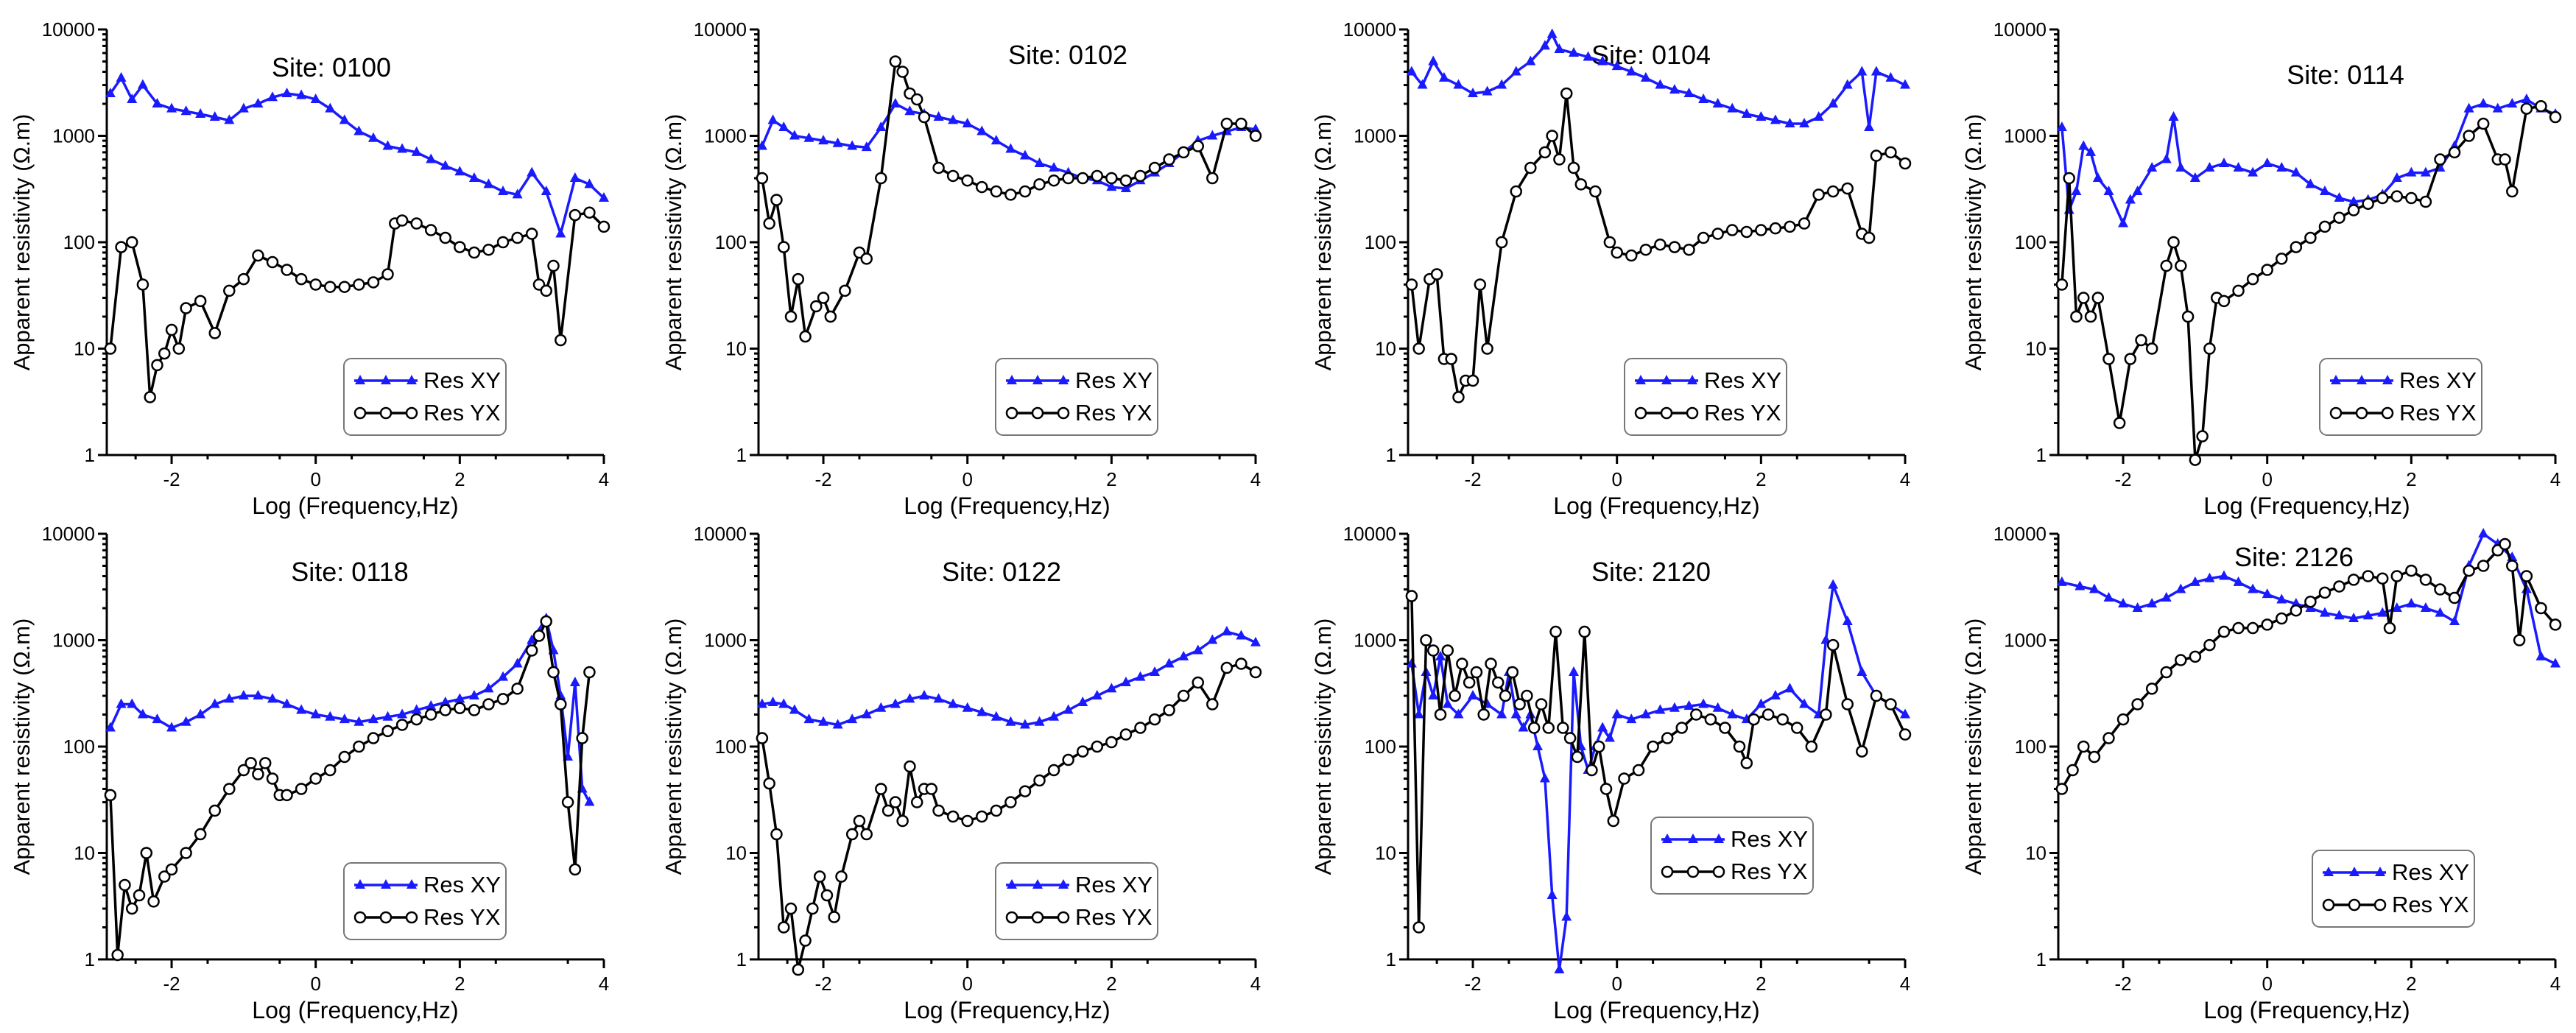  What do you see at coordinates (822, 984) in the screenshot?
I see `x-tick-label: -2` at bounding box center [822, 984].